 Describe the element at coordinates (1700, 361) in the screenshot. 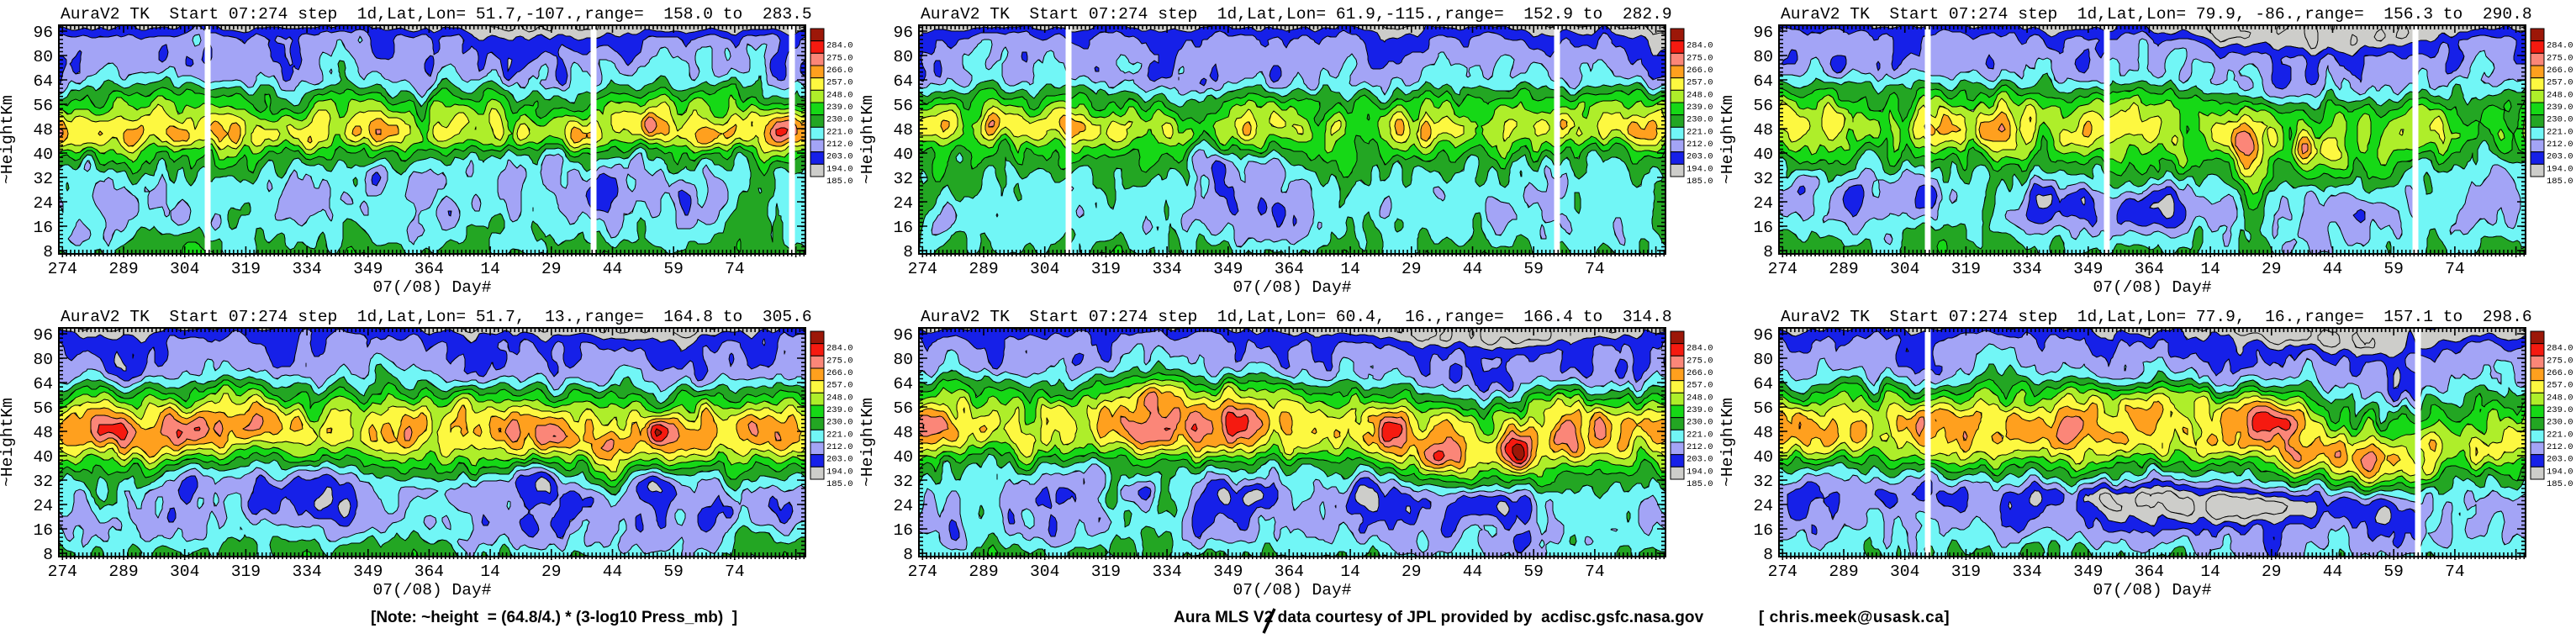

I see `svg-text: 275.0` at that location.